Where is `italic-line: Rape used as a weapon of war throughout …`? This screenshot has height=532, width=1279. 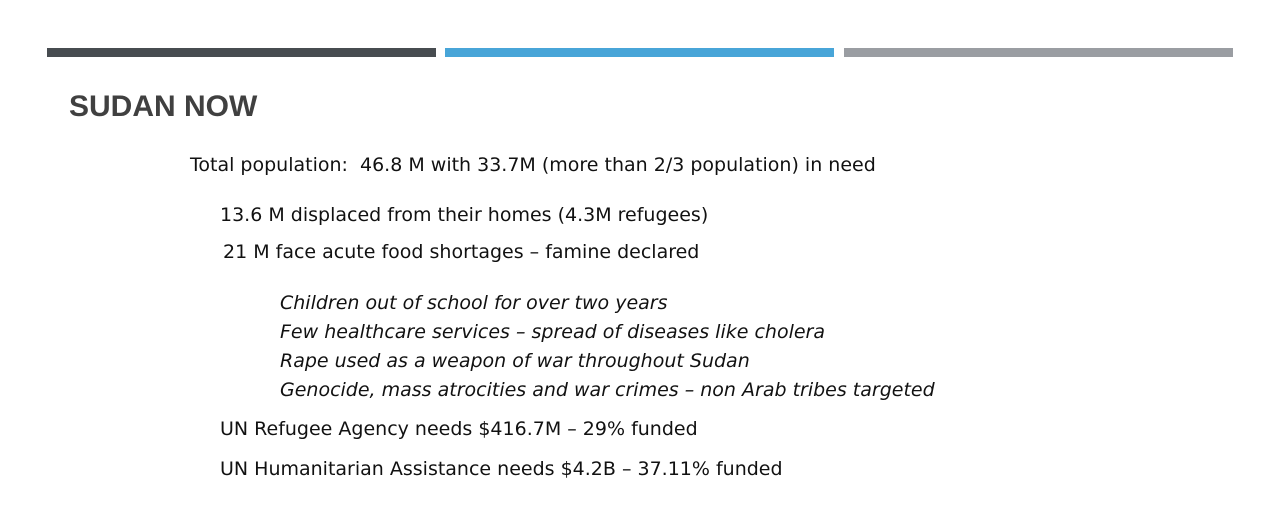
italic-line: Rape used as a weapon of war throughout … is located at coordinates (515, 361).